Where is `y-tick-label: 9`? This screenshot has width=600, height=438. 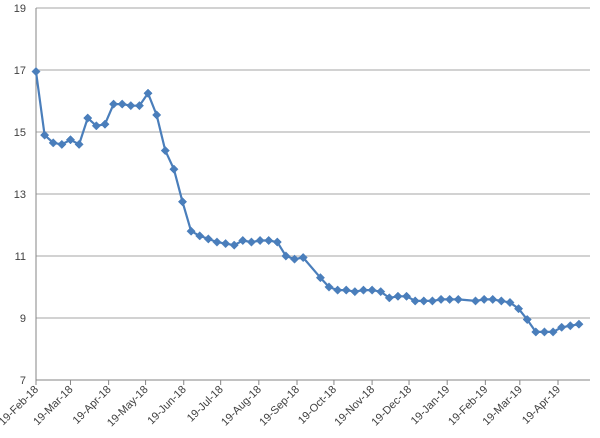
y-tick-label: 9 is located at coordinates (23, 319).